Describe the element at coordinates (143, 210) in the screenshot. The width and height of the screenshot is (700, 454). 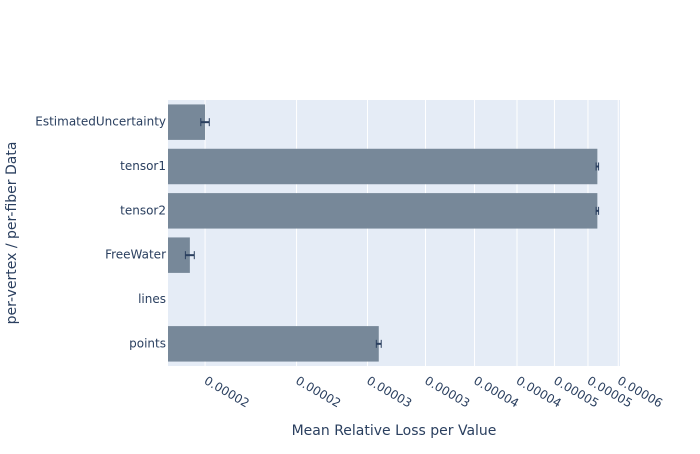
I see `y-tick-label: tensor2` at that location.